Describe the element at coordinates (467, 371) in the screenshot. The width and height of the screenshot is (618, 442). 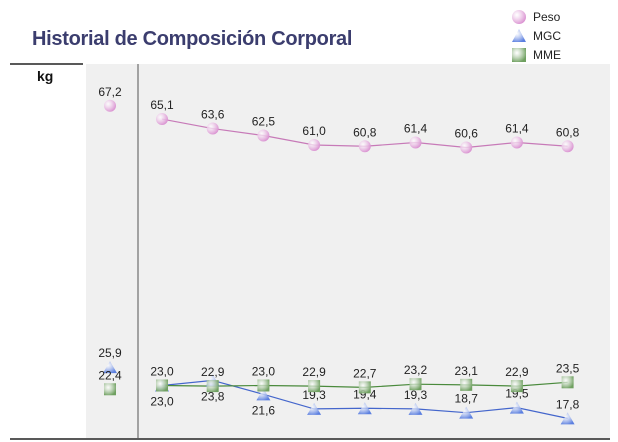
I see `data-label-mme: 23,1` at that location.